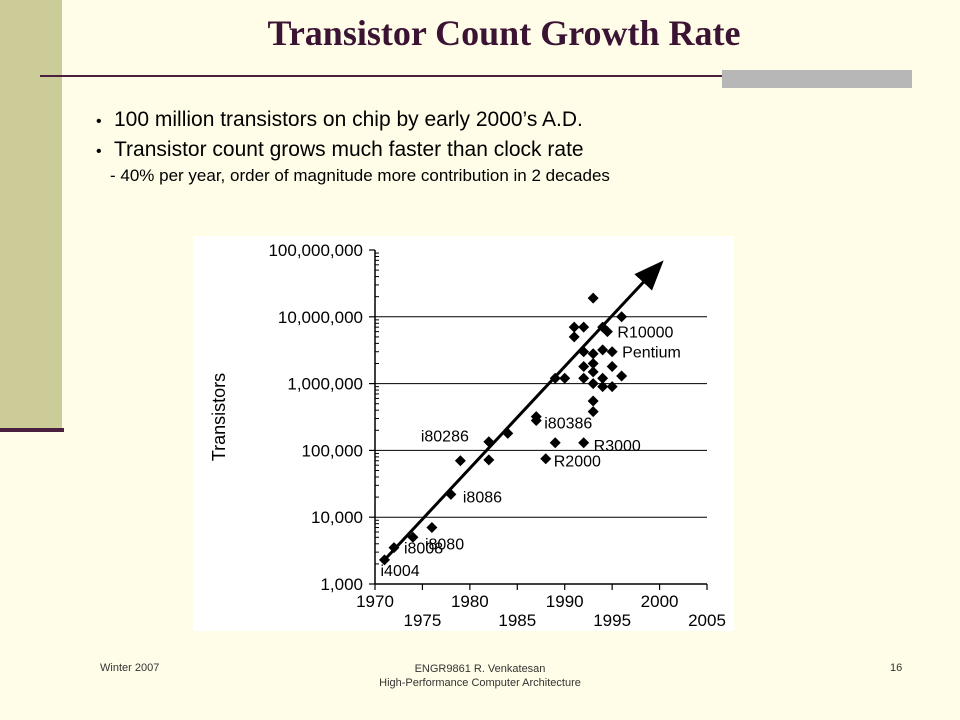 The height and width of the screenshot is (720, 960). Describe the element at coordinates (130, 668) in the screenshot. I see `footer-date: Winter 2007` at that location.